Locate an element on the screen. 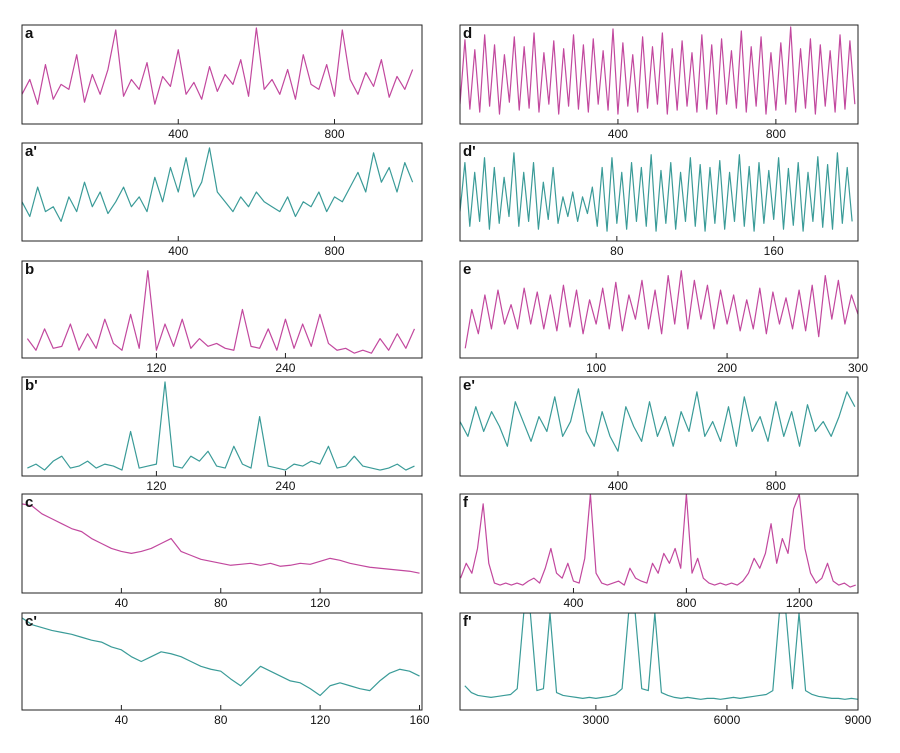  panel-label: b is located at coordinates (29, 269).